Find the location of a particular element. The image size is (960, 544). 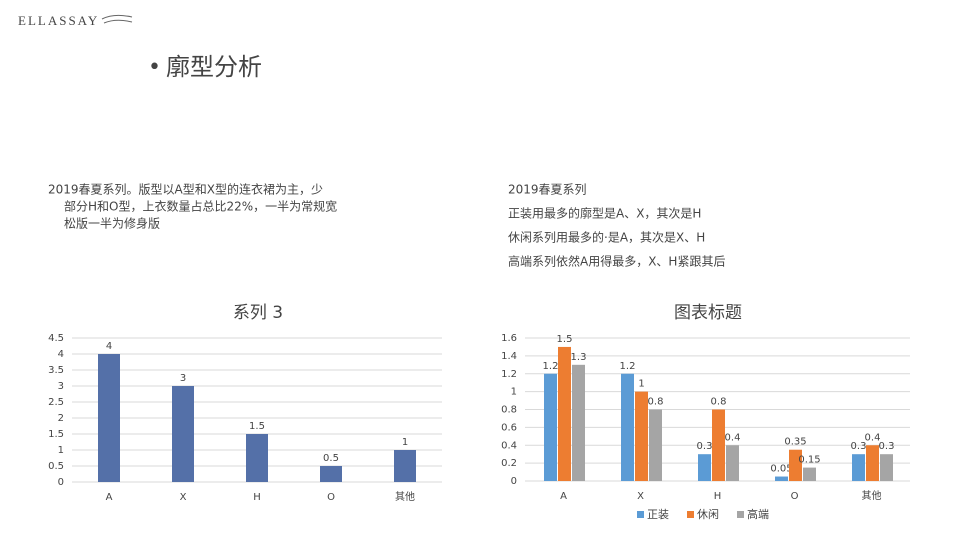

y-tick-label: 0.6 is located at coordinates (509, 427).